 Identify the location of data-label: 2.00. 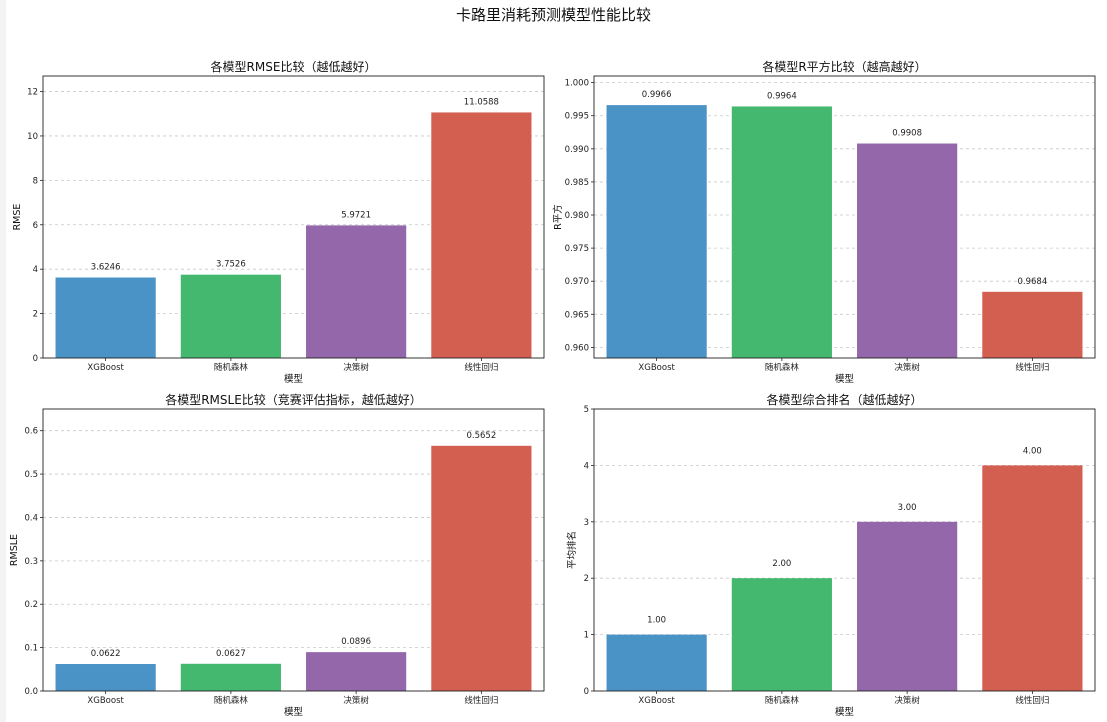
(781, 564).